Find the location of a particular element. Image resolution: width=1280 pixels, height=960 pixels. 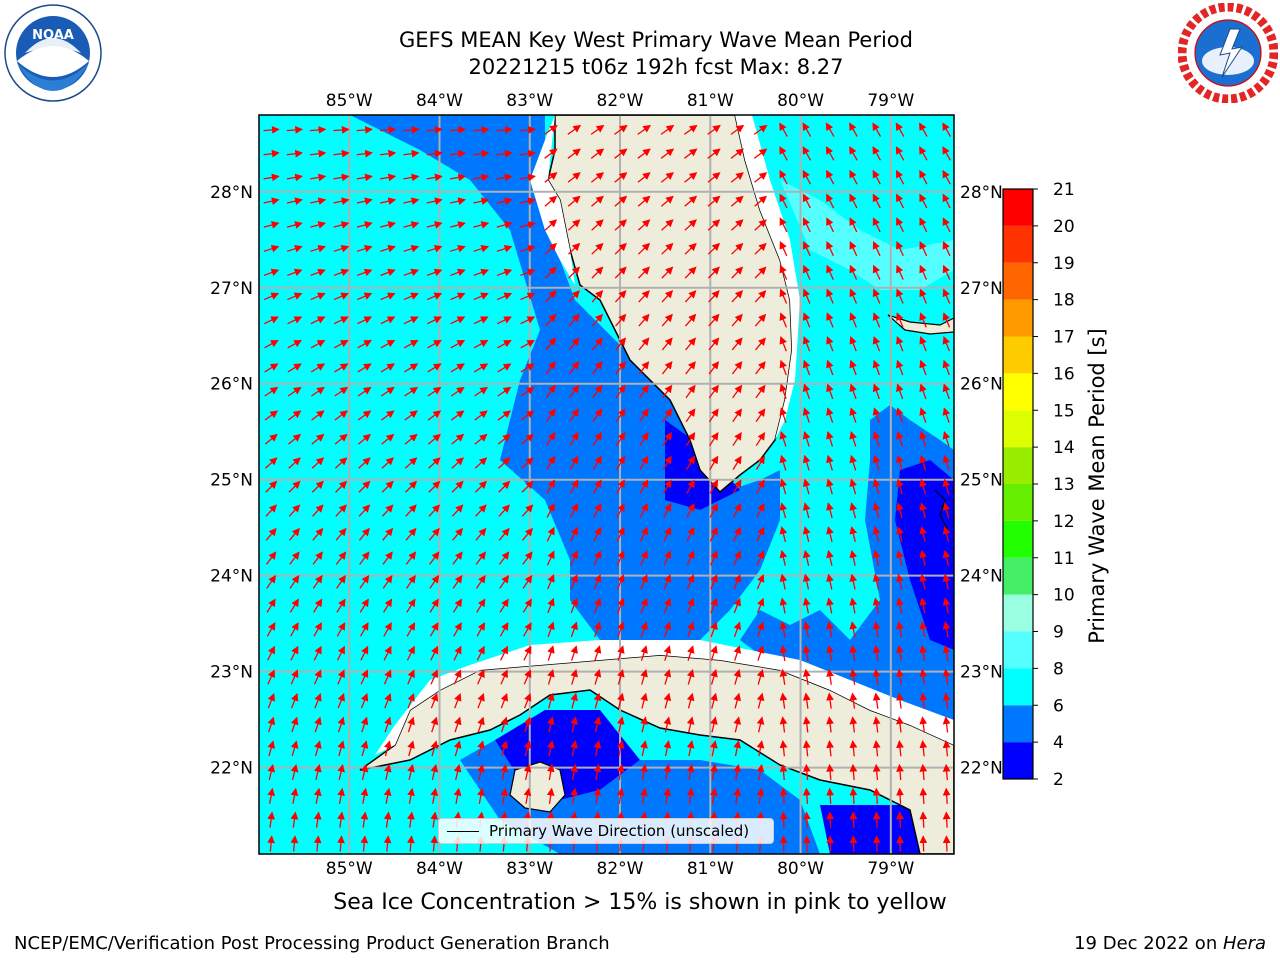

colorbar-tick-label: 12 is located at coordinates (1064, 522).